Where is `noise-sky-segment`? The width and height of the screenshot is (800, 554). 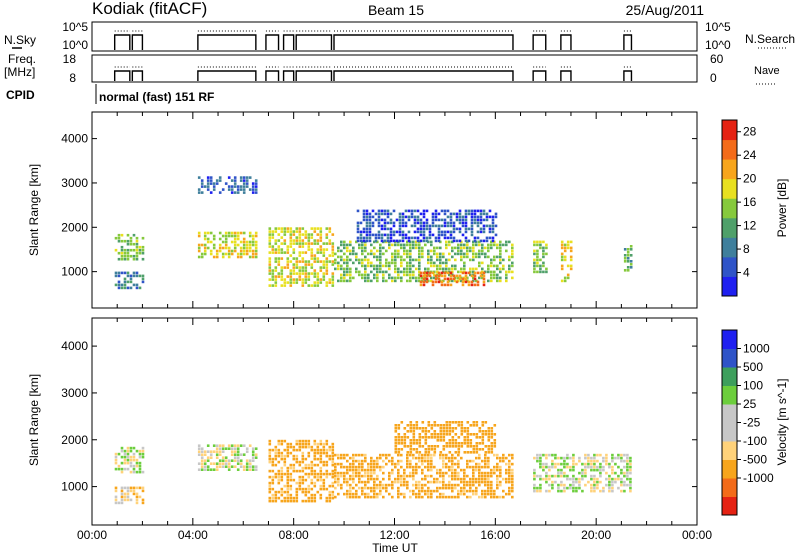 noise-sky-segment is located at coordinates (272, 42).